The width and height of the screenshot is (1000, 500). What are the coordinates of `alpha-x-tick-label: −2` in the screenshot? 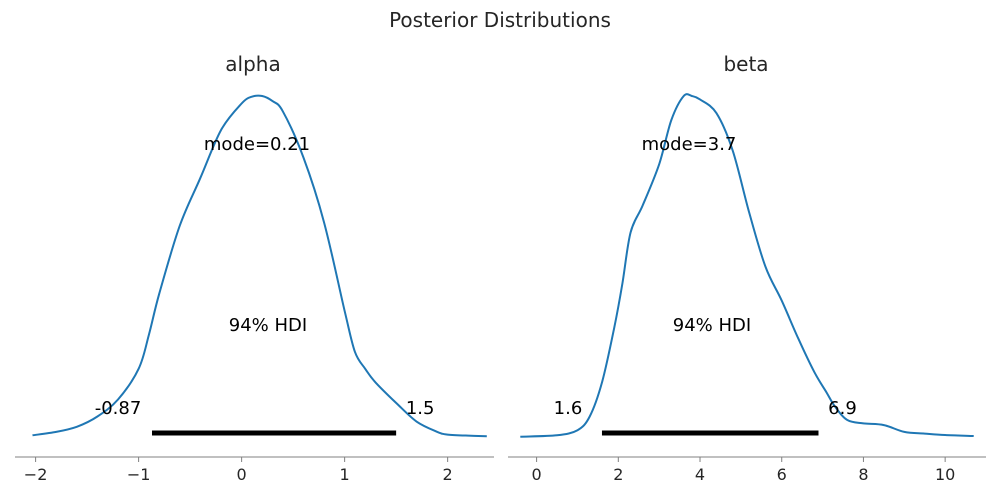 It's located at (36, 474).